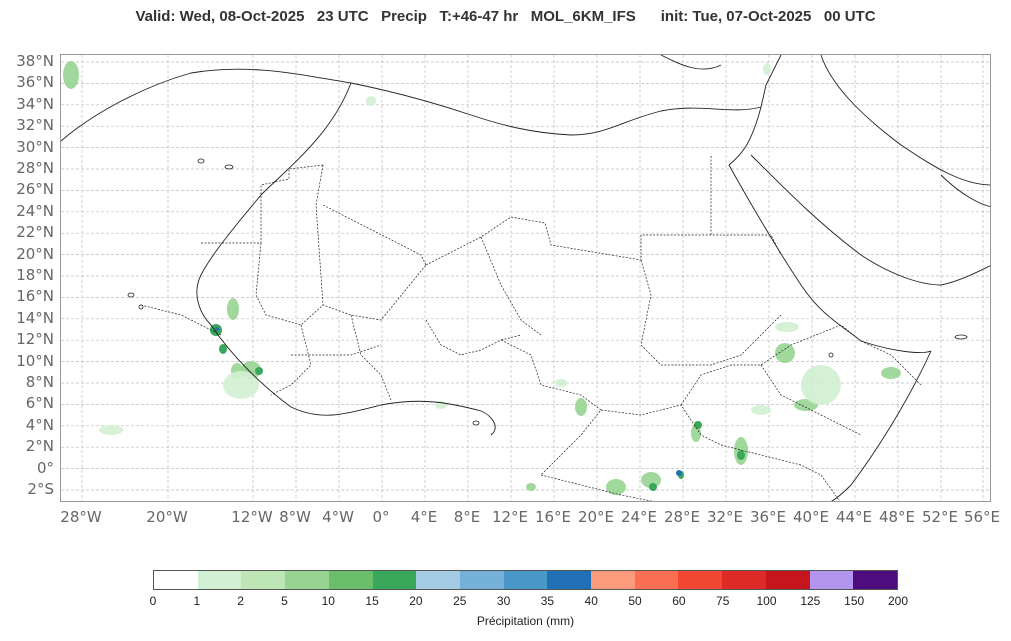 The height and width of the screenshot is (641, 1011). What do you see at coordinates (328, 601) in the screenshot?
I see `colorbar-tick-label: 10` at bounding box center [328, 601].